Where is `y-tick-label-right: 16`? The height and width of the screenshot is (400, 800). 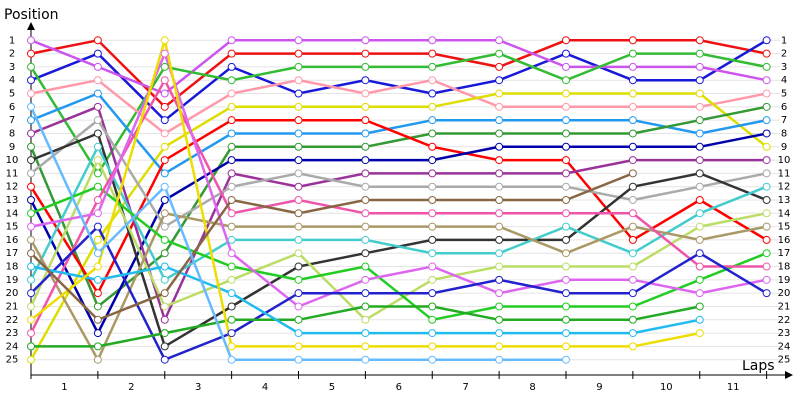 y-tick-label-right: 16 is located at coordinates (784, 240).